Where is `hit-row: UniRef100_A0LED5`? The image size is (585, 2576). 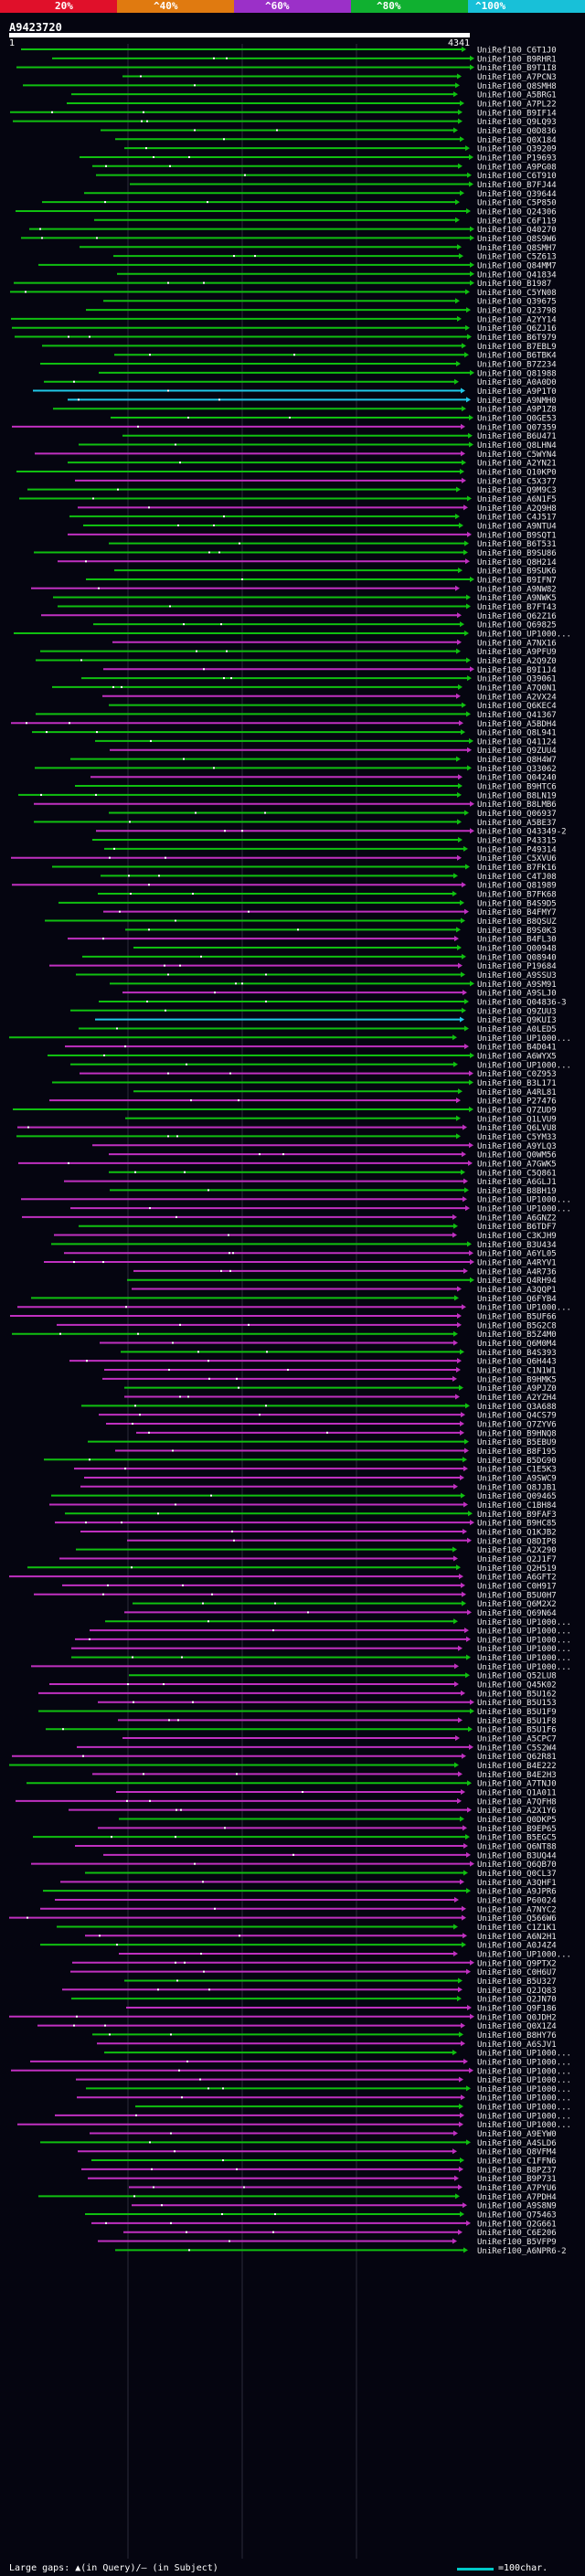 hit-row: UniRef100_A0LED5 is located at coordinates (318, 1029).